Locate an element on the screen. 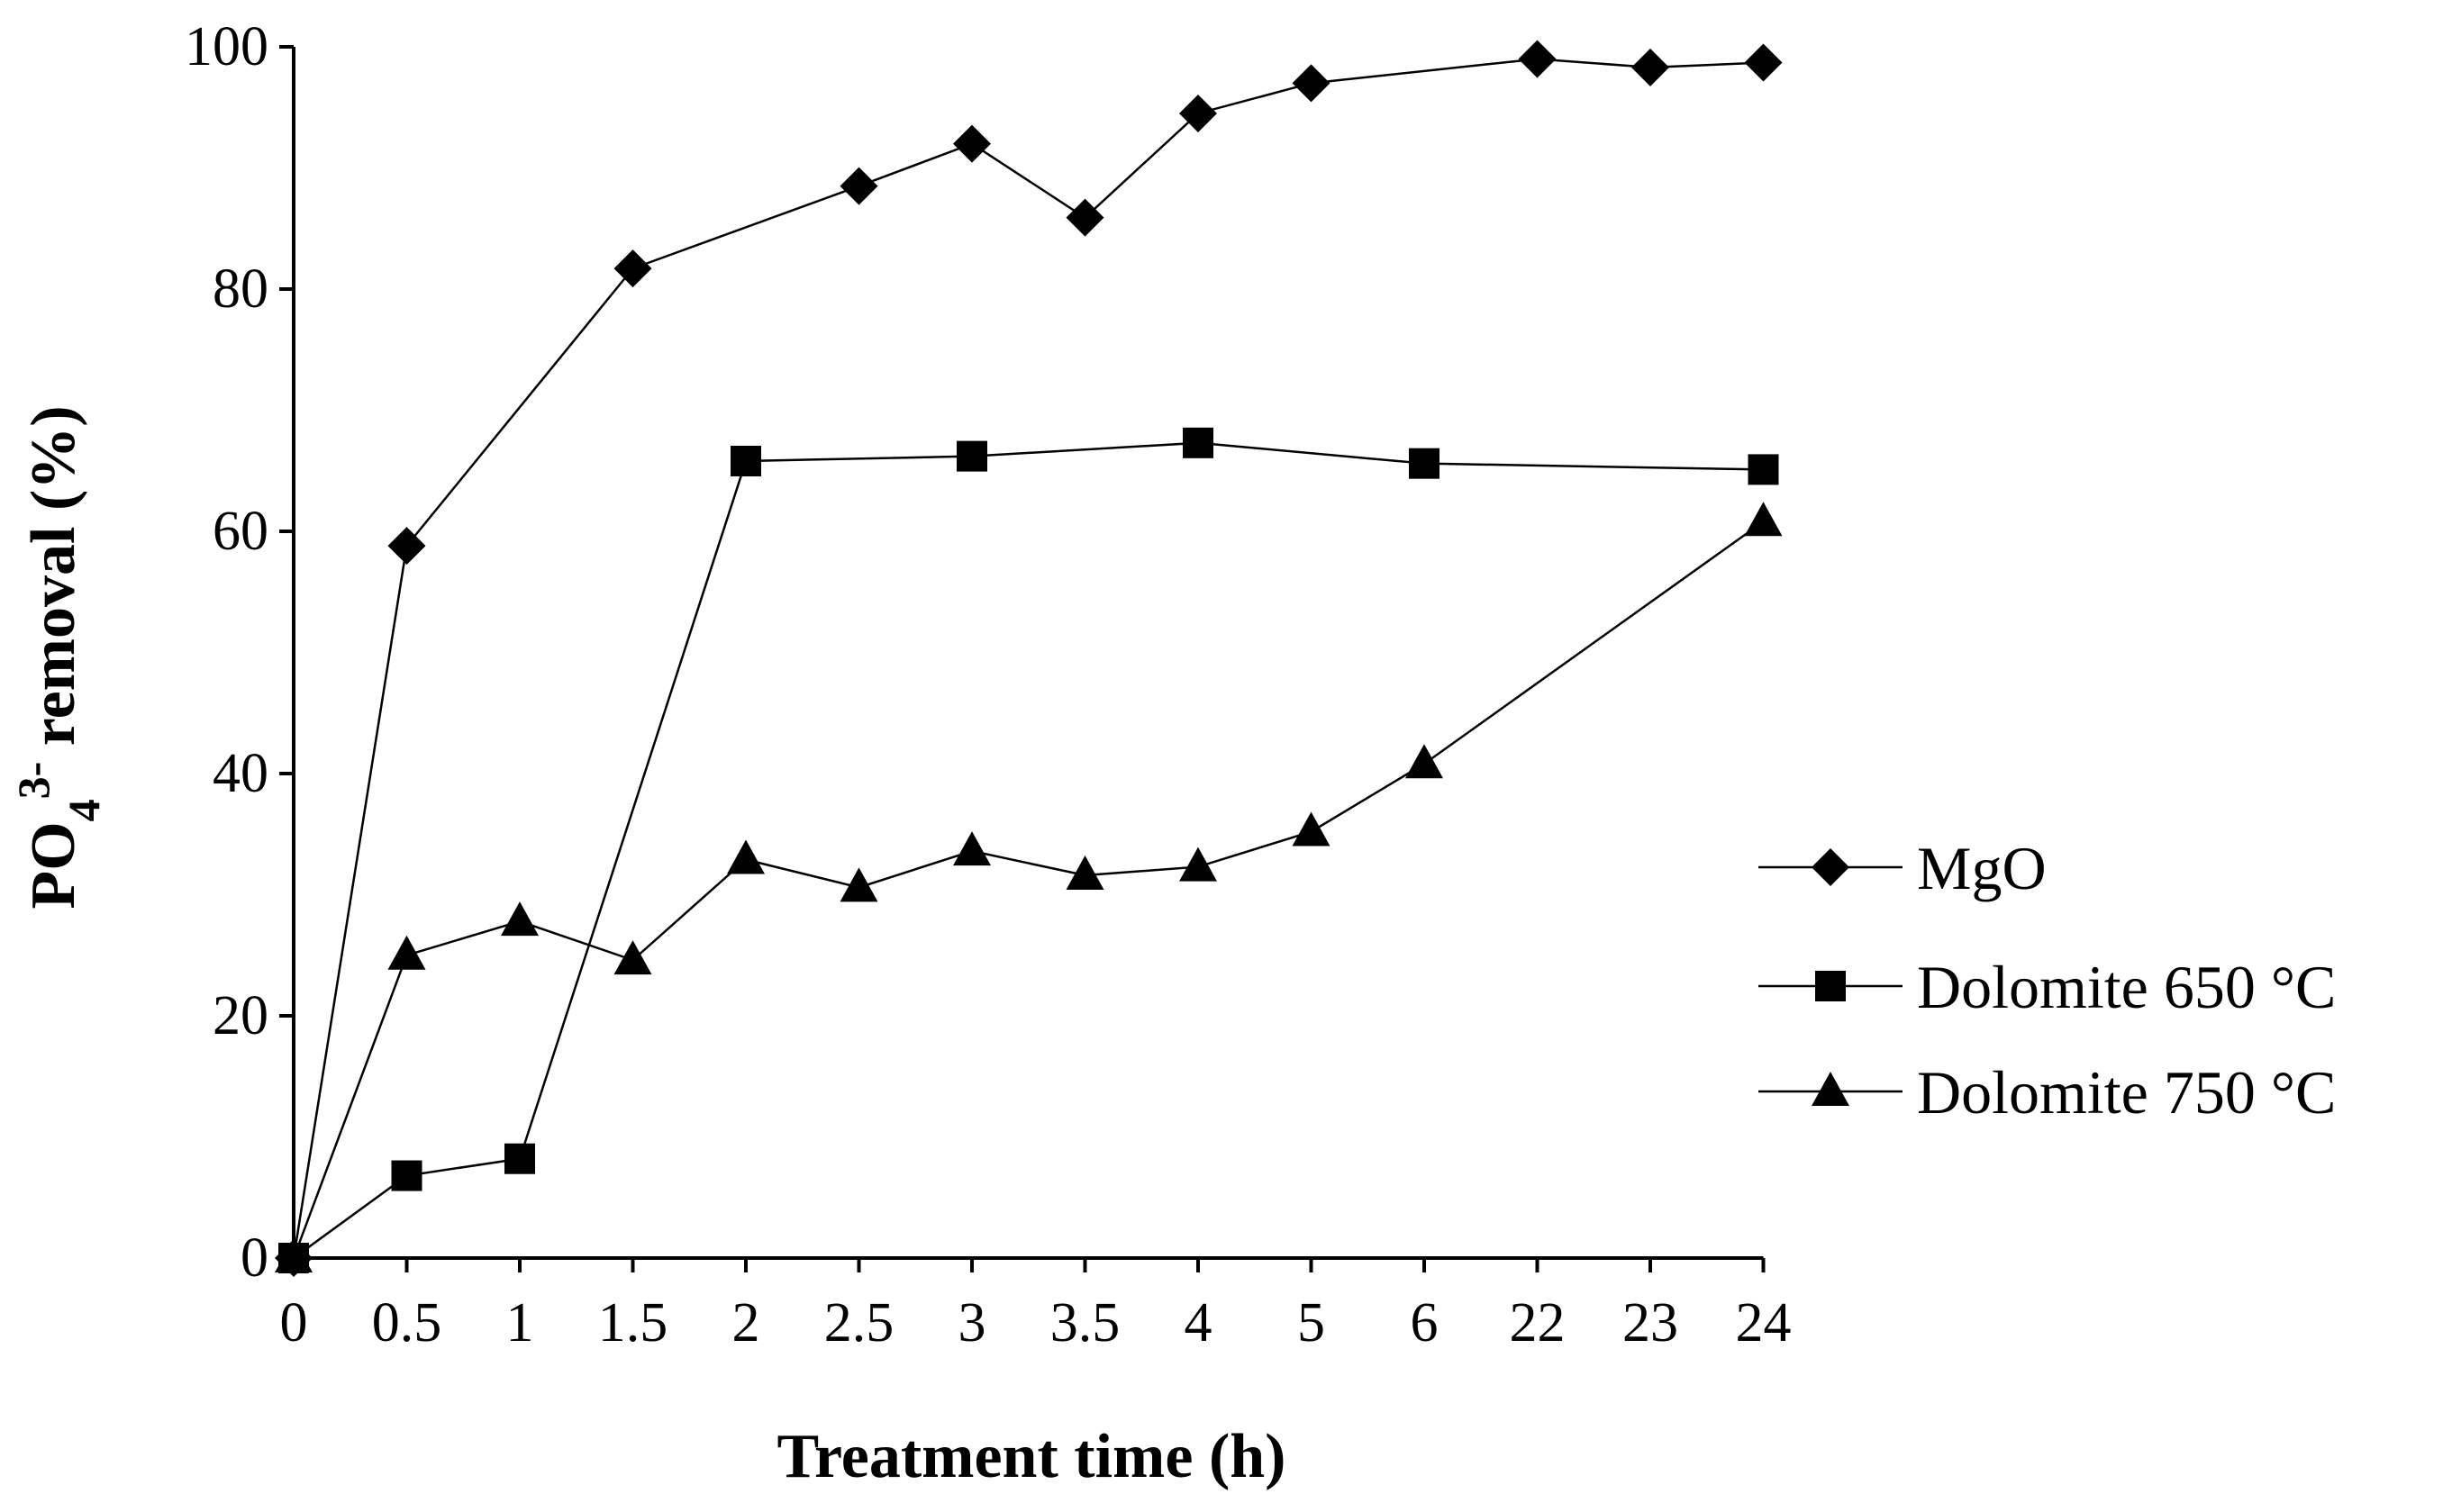 This screenshot has width=2443, height=1512. y-tick-label: 40 is located at coordinates (240, 773).